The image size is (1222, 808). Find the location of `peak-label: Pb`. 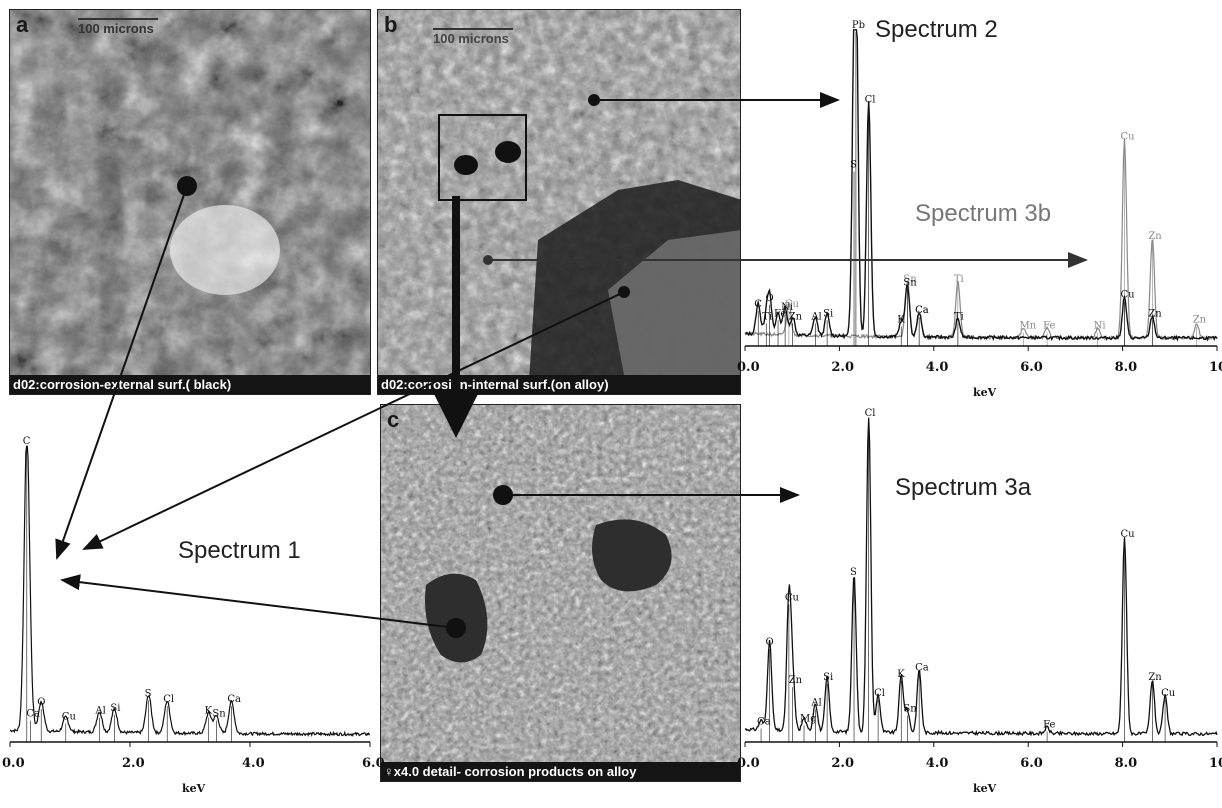

peak-label: Pb is located at coordinates (858, 25).